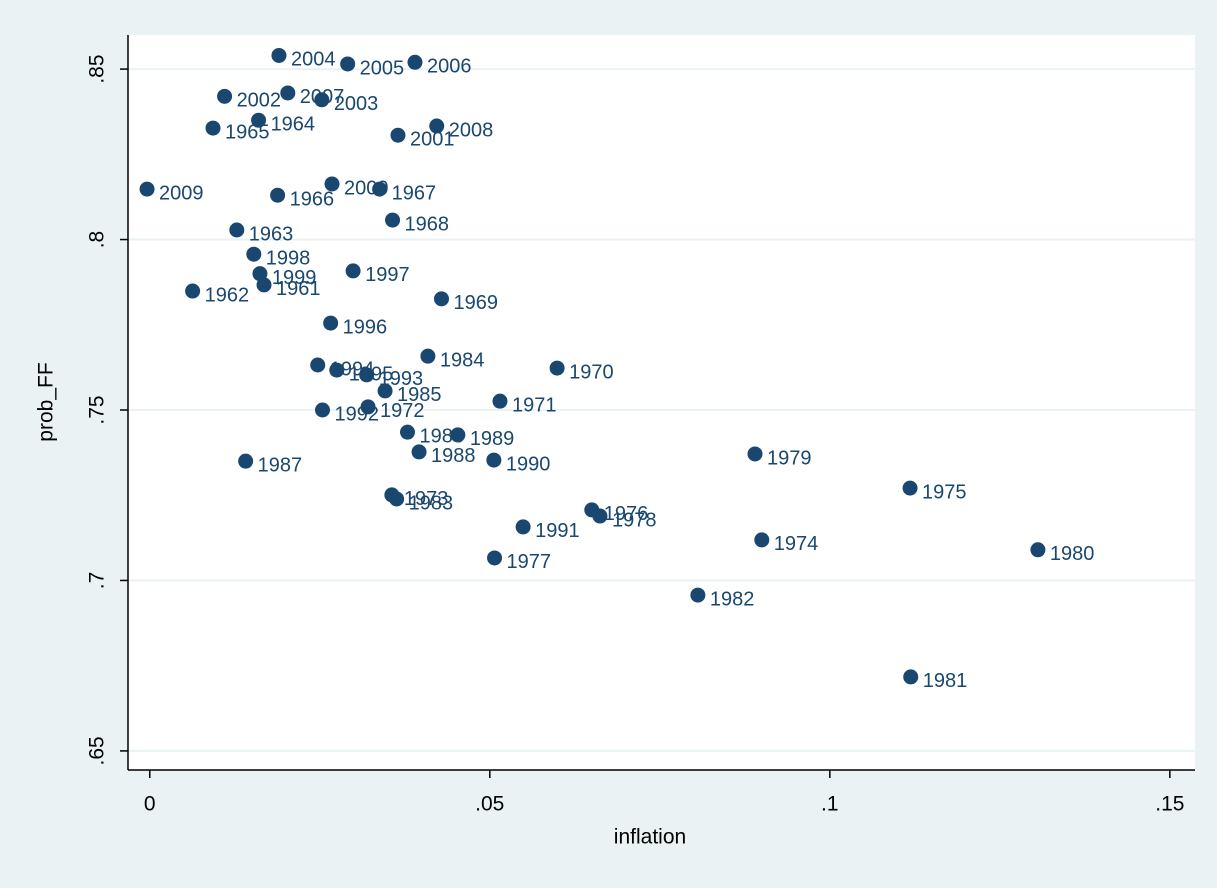 The width and height of the screenshot is (1217, 888). I want to click on point-label: 1975, so click(944, 492).